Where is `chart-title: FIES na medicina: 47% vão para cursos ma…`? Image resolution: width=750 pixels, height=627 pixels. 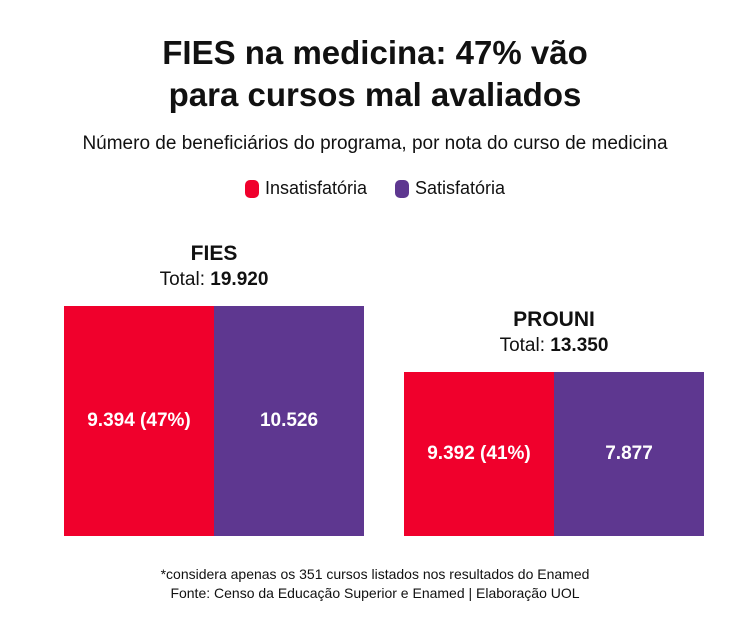
chart-title: FIES na medicina: 47% vão para cursos ma… is located at coordinates (375, 73).